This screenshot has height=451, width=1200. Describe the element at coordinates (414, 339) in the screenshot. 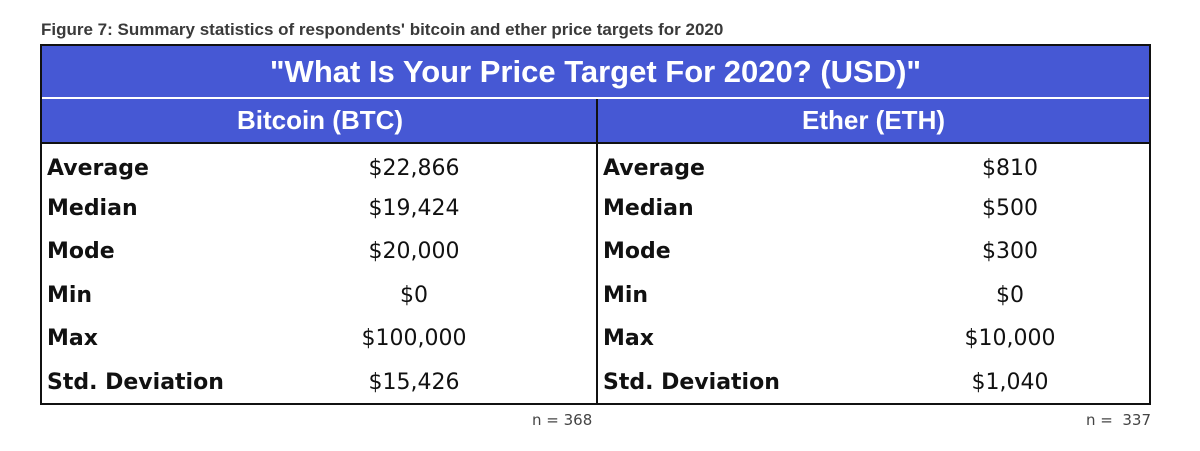

I see `row-value: $100,000` at that location.